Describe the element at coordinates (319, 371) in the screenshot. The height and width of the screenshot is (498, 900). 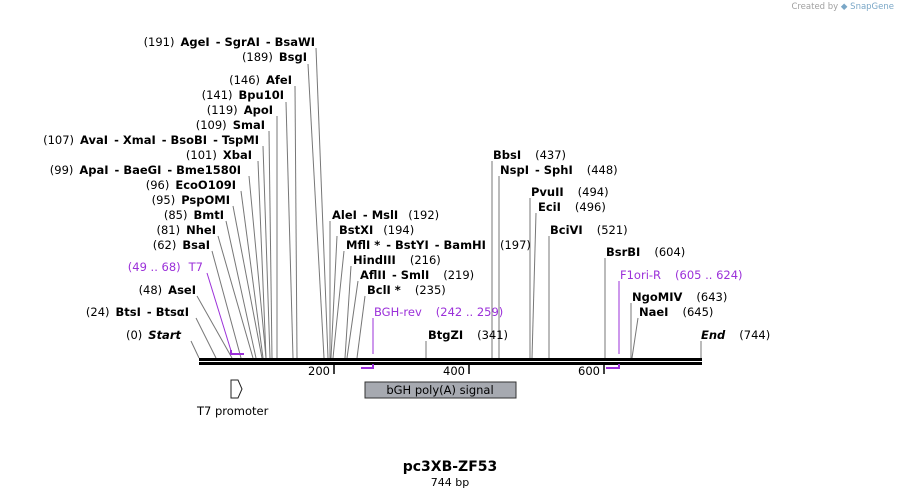
I see `axis-tick-label-200: 200` at that location.